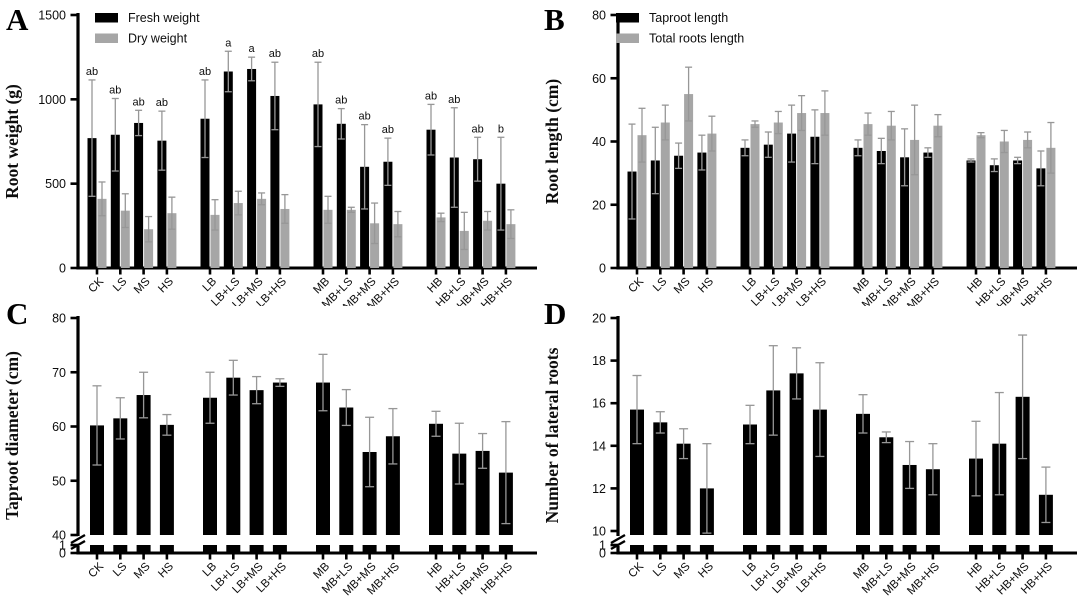 The width and height of the screenshot is (1080, 613). I want to click on axis-break-mark, so click(78, 539).